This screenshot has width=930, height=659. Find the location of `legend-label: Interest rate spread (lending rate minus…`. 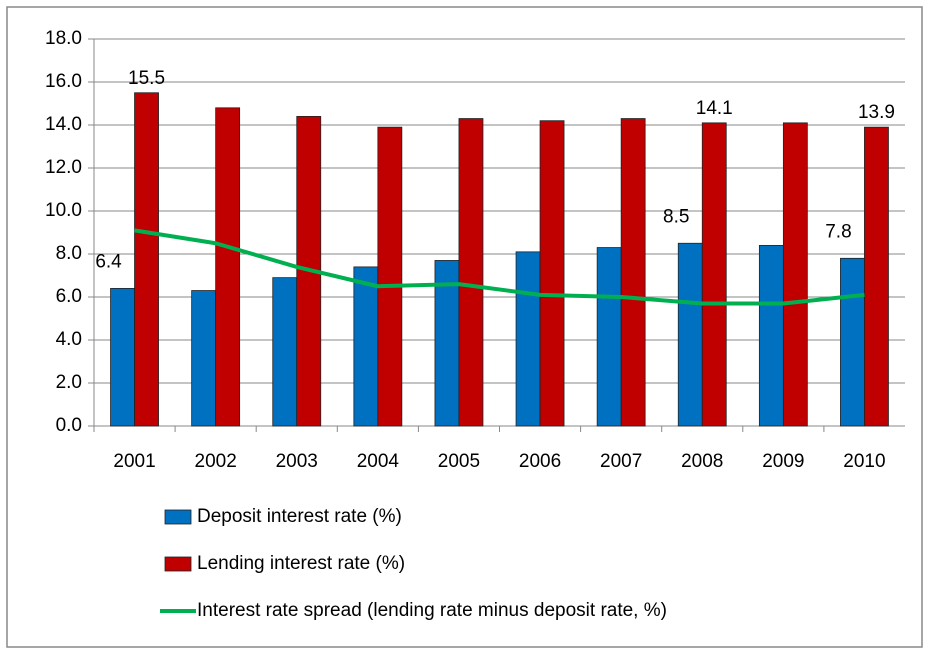

legend-label: Interest rate spread (lending rate minus… is located at coordinates (432, 610).